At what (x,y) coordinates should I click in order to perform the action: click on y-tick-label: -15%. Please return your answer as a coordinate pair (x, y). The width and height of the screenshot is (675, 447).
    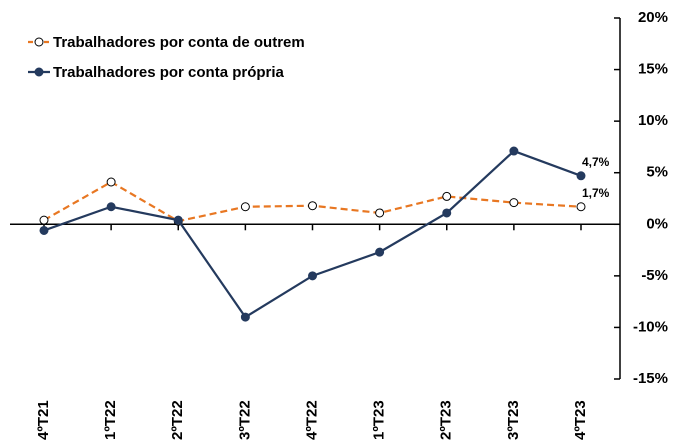
    Looking at the image, I should click on (650, 378).